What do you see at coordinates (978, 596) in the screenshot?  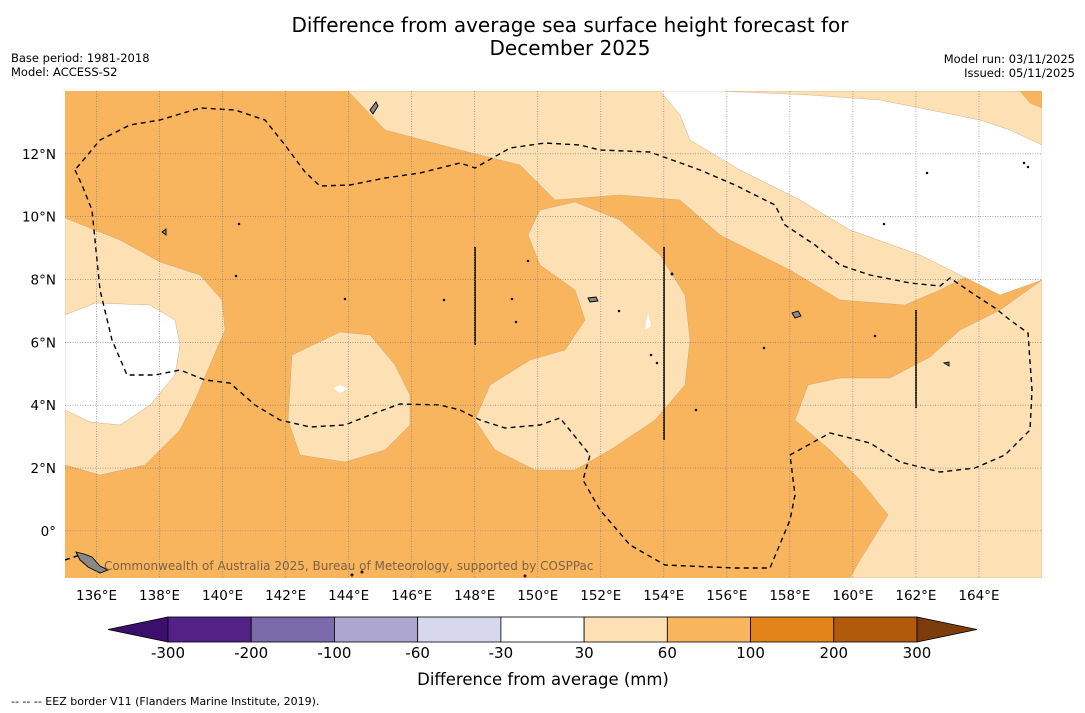 I see `longitude-label: 164°E` at bounding box center [978, 596].